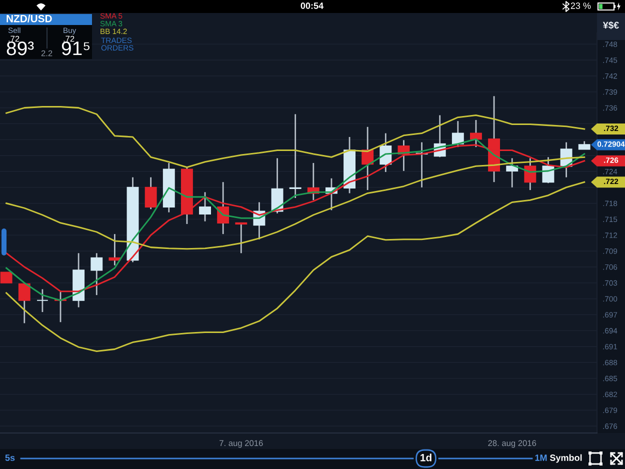 This screenshot has width=625, height=469. Describe the element at coordinates (46, 53) in the screenshot. I see `annotation: 2.2` at that location.